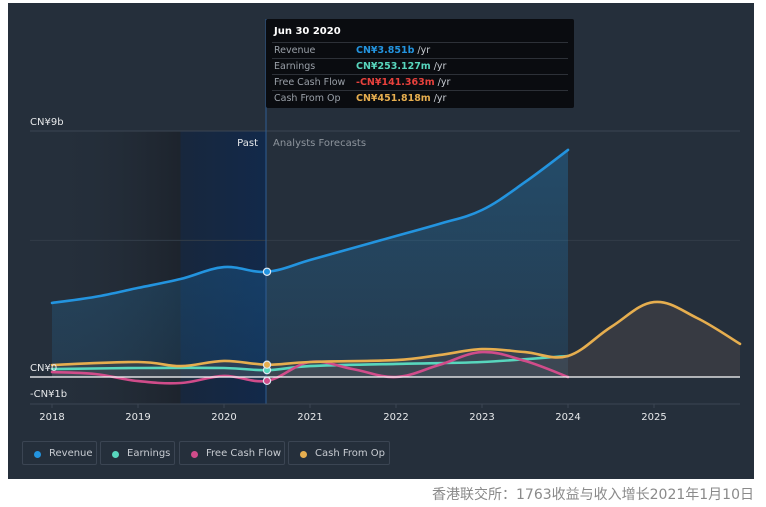  I want to click on legend-label: Earnings, so click(149, 453).